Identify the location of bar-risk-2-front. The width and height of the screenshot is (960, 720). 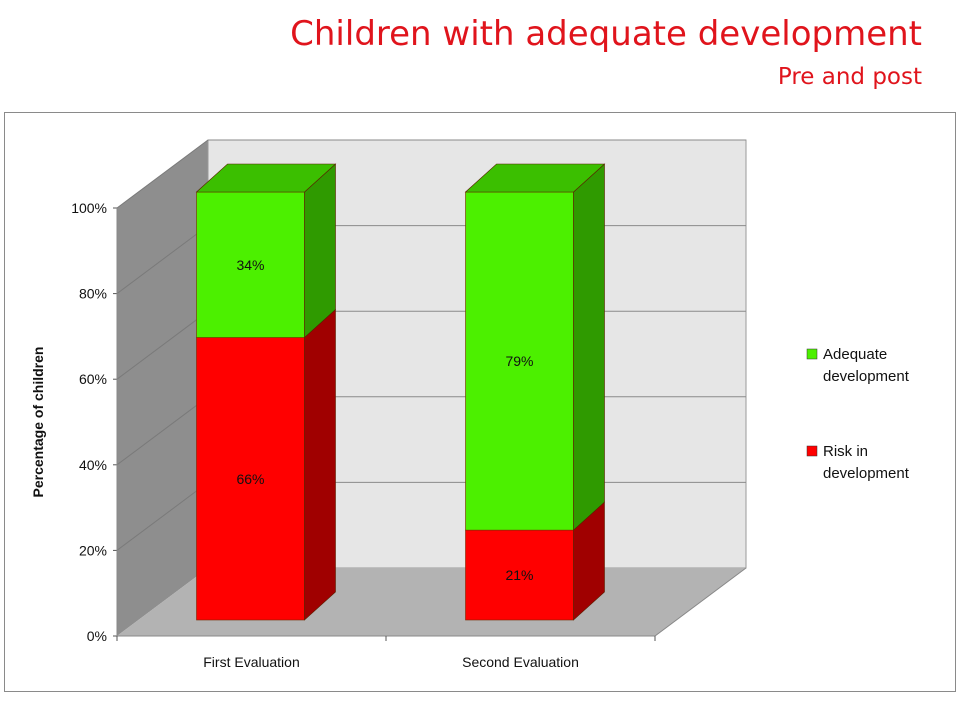
(519, 575).